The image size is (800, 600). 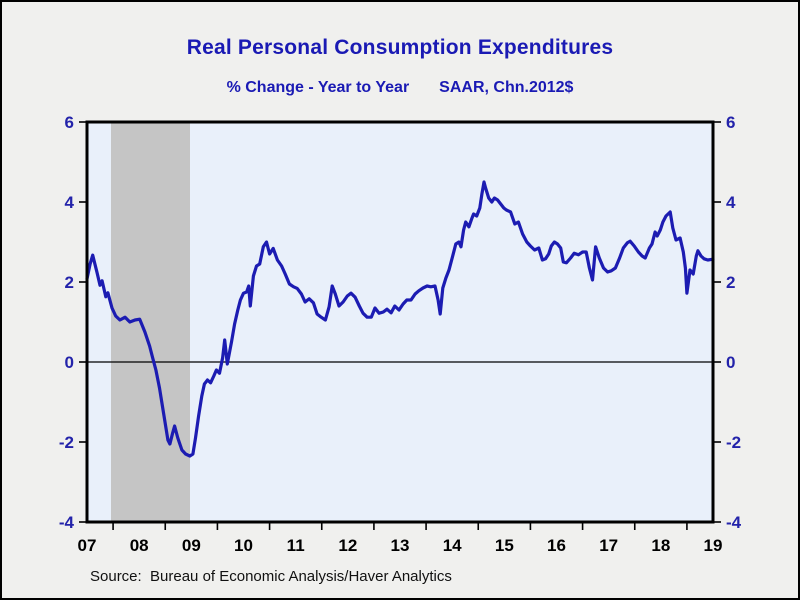 I want to click on x-axis-label: 13, so click(x=400, y=545).